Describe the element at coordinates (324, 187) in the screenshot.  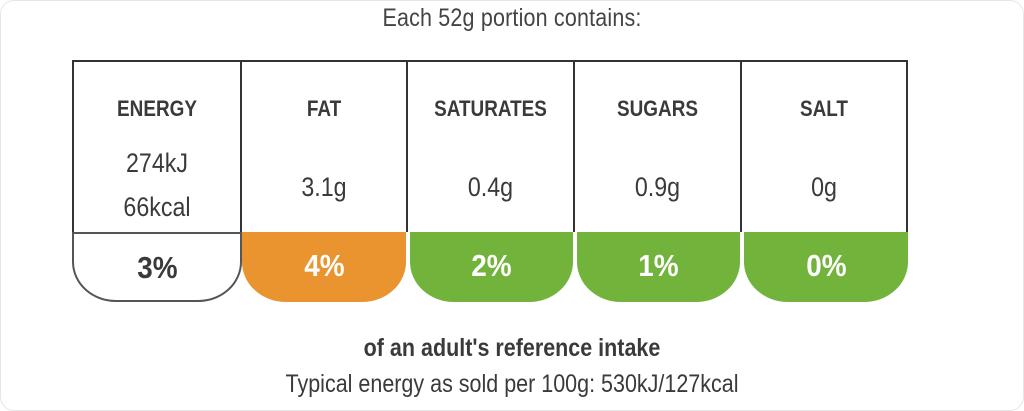
I see `nutrient-value: 3.1g` at that location.